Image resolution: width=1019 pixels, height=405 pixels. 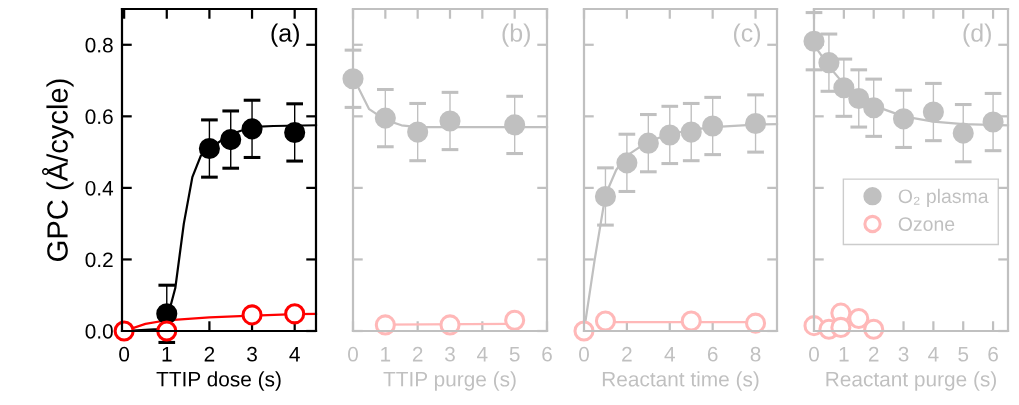 I want to click on annotation: (b), so click(x=516, y=35).